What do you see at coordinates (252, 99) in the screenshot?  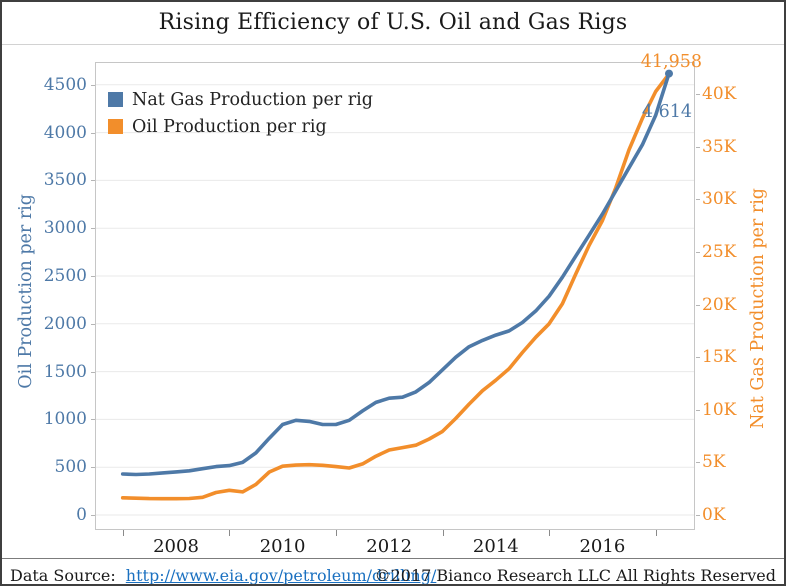 I see `gas-legend-label: Nat Gas Production per rig` at bounding box center [252, 99].